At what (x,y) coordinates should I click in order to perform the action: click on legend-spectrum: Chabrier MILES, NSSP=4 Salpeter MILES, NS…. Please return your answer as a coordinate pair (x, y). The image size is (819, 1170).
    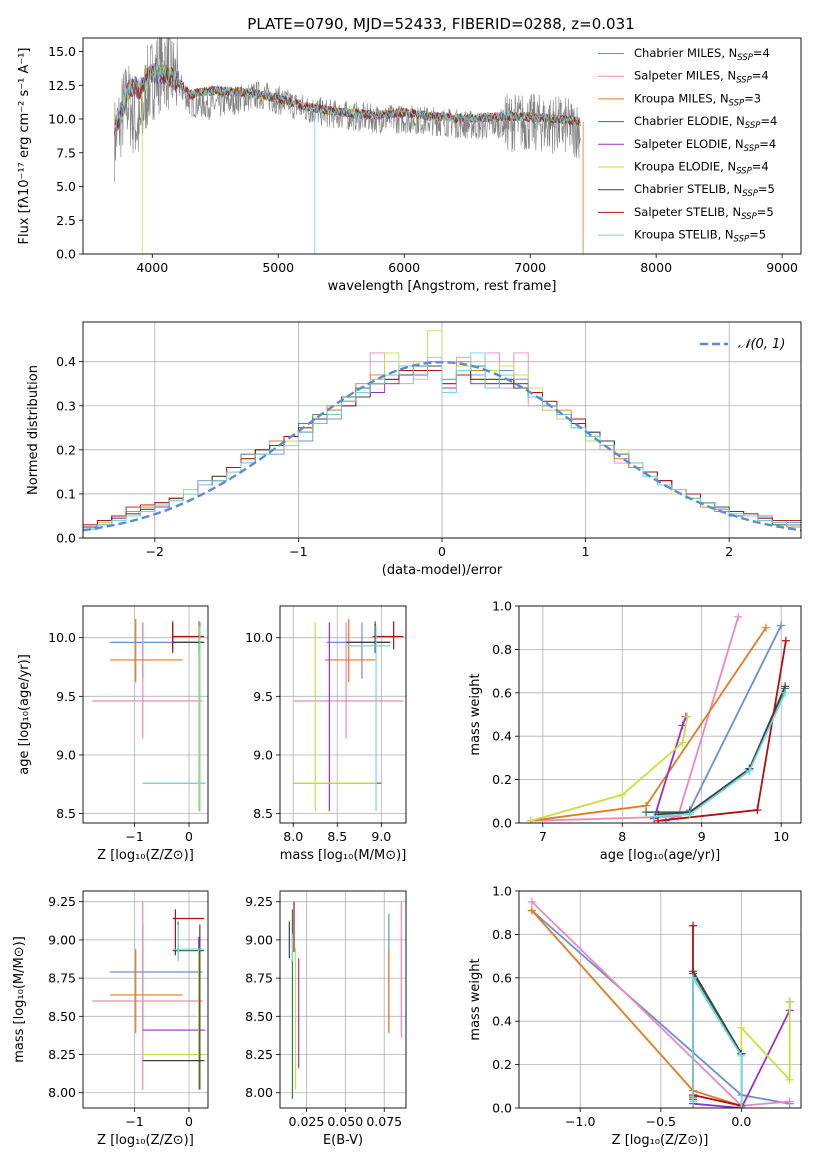
    Looking at the image, I should click on (687, 145).